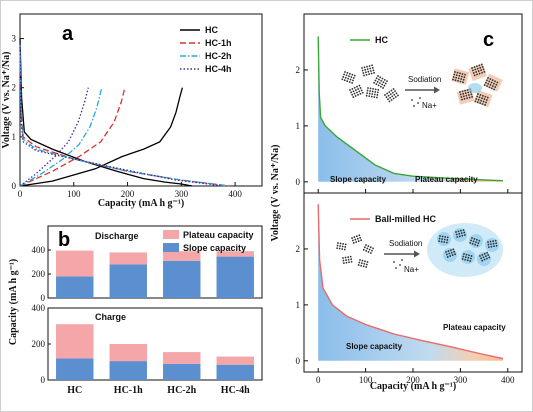 The image size is (533, 412). Describe the element at coordinates (72, 137) in the screenshot. I see `a-series-hc-1h-charge` at that location.